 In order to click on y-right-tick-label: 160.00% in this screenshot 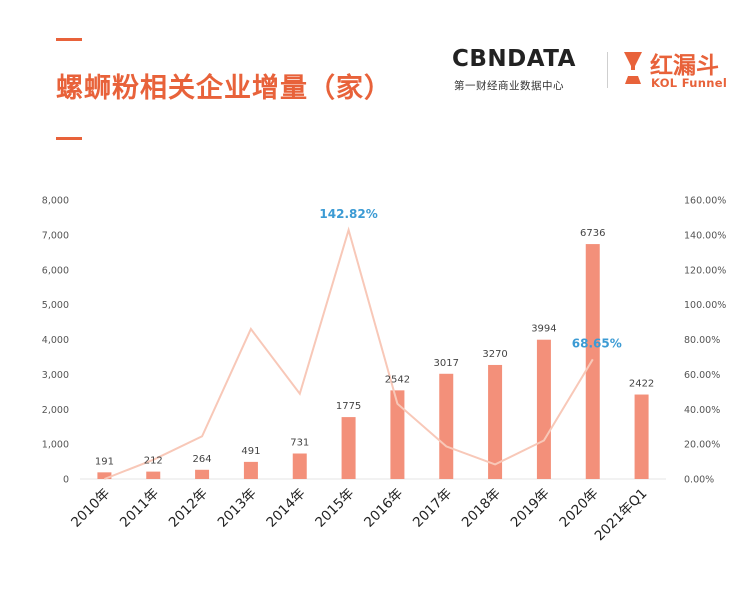, I will do `click(705, 201)`.